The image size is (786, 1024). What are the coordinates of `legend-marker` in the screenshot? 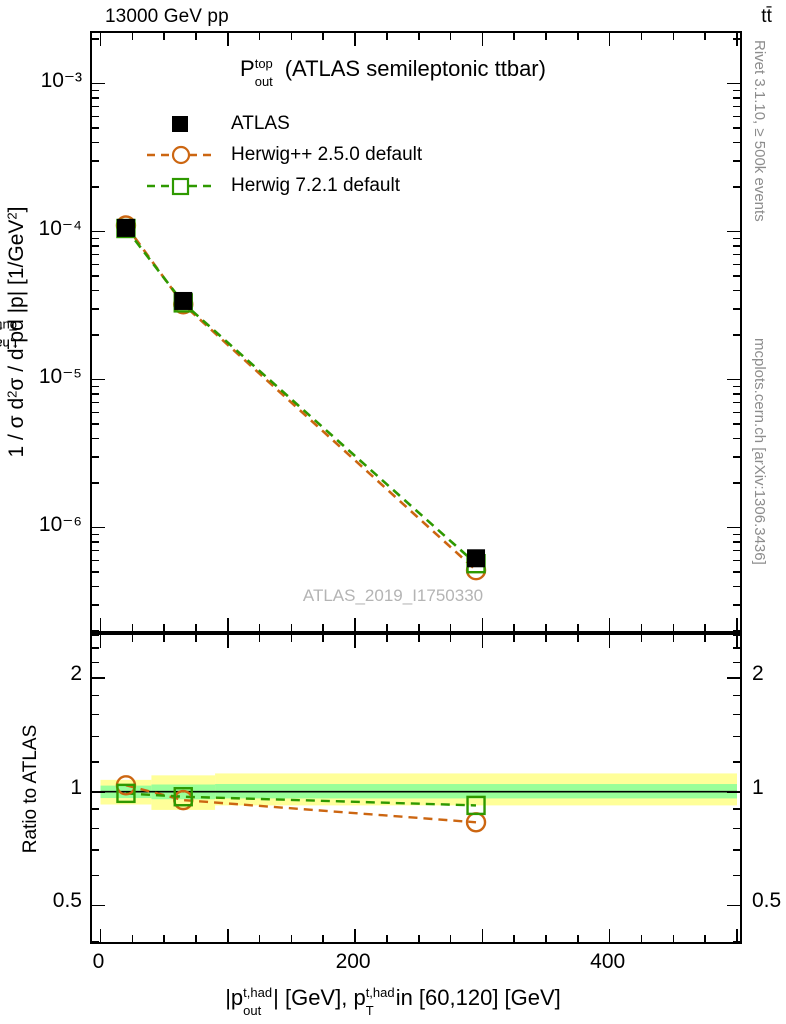 It's located at (181, 155).